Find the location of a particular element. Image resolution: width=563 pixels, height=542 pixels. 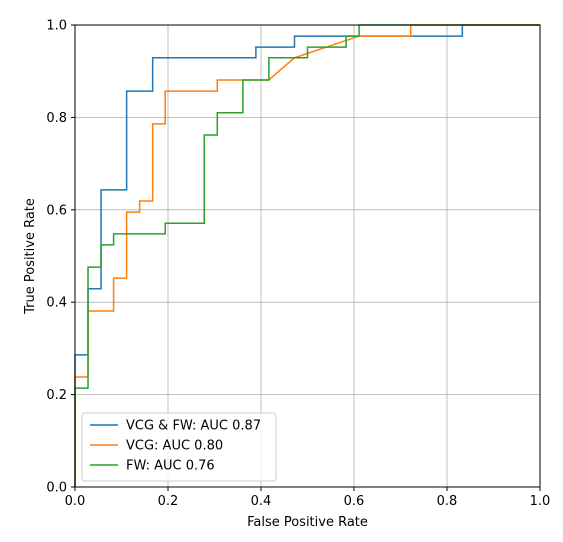

x-tick-label: 1.0 is located at coordinates (540, 501).